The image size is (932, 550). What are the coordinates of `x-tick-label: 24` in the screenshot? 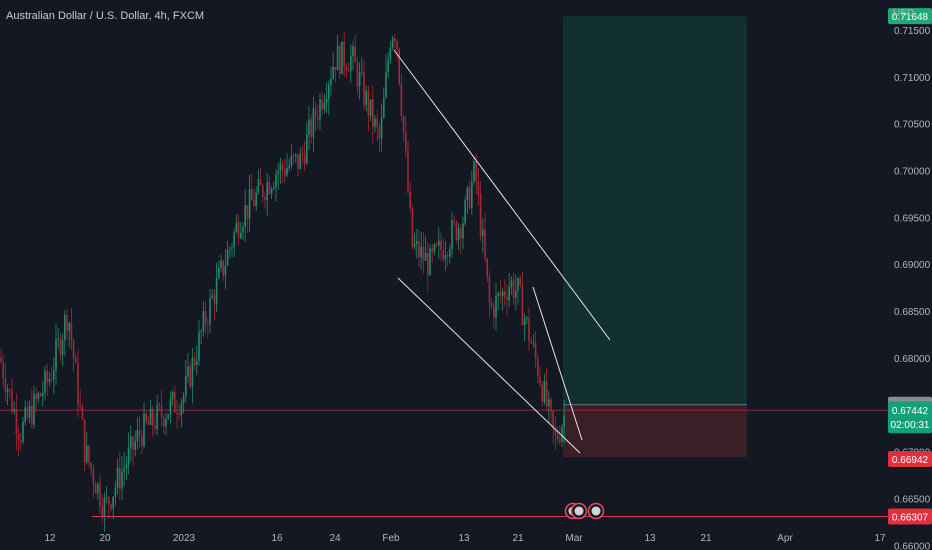 It's located at (335, 538).